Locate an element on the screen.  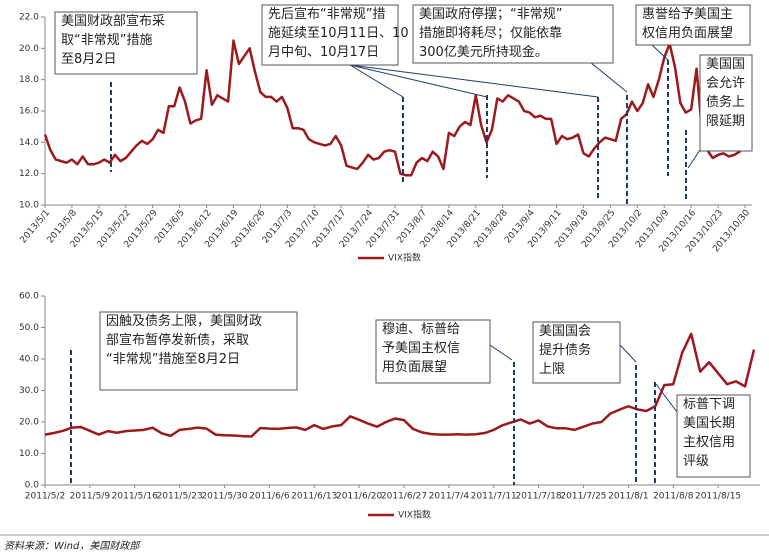
x-tick-label: 2011/6/13 is located at coordinates (314, 497).